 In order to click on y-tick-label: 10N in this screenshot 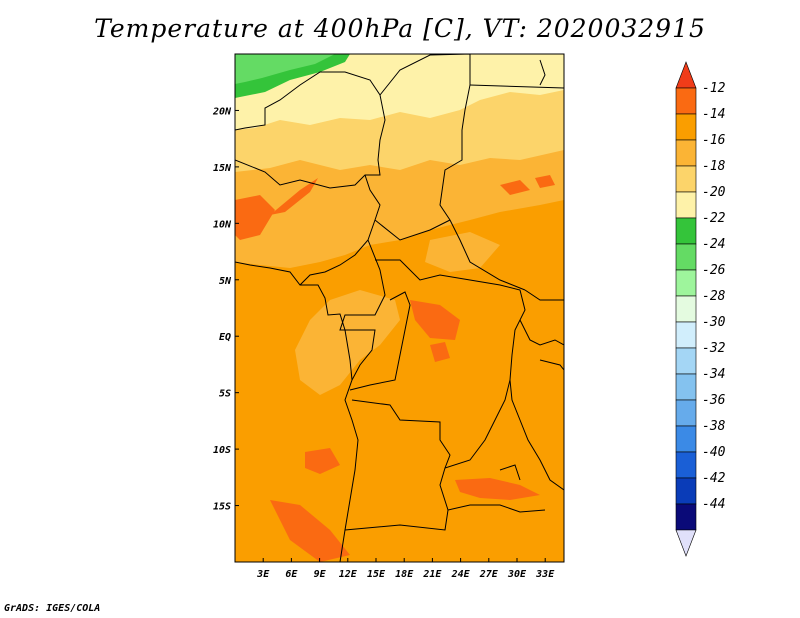, I will do `click(222, 224)`.